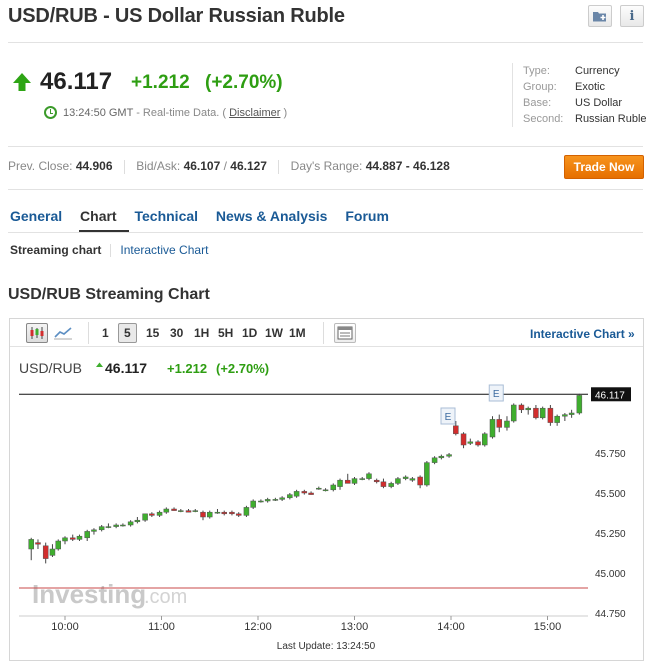 The image size is (647, 667). I want to click on disclaimer-link: Disclaimer, so click(255, 113).